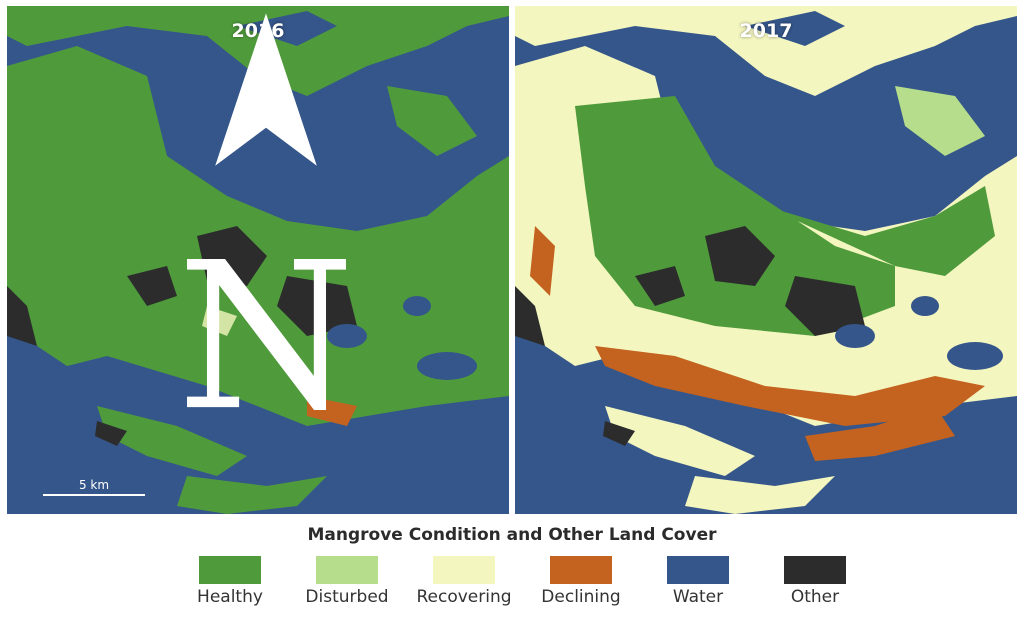 This screenshot has height=639, width=1024. What do you see at coordinates (347, 597) in the screenshot?
I see `legend-label-disturbed: Disturbed` at bounding box center [347, 597].